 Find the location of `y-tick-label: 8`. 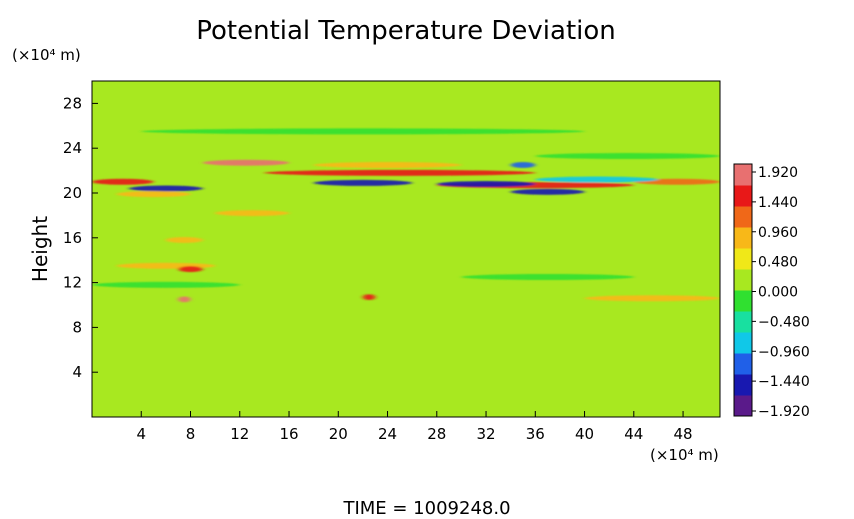

y-tick-label: 8 is located at coordinates (77, 327).